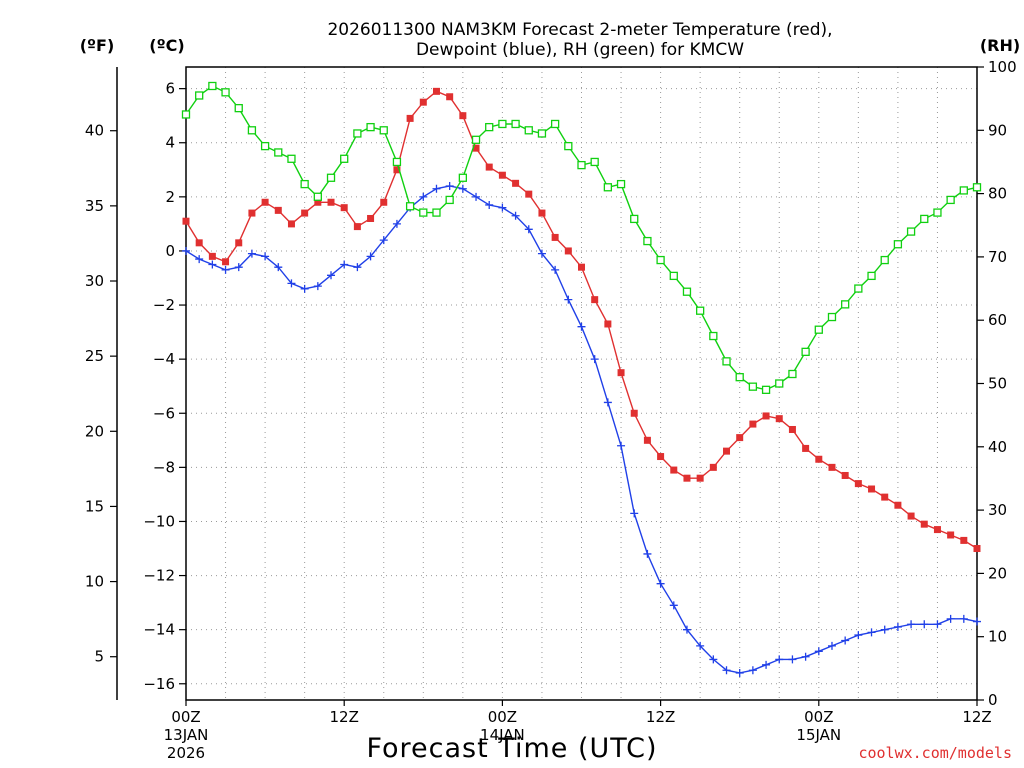 This screenshot has height=768, width=1024. I want to click on fahrenheit-tick-label: 35, so click(94, 206).